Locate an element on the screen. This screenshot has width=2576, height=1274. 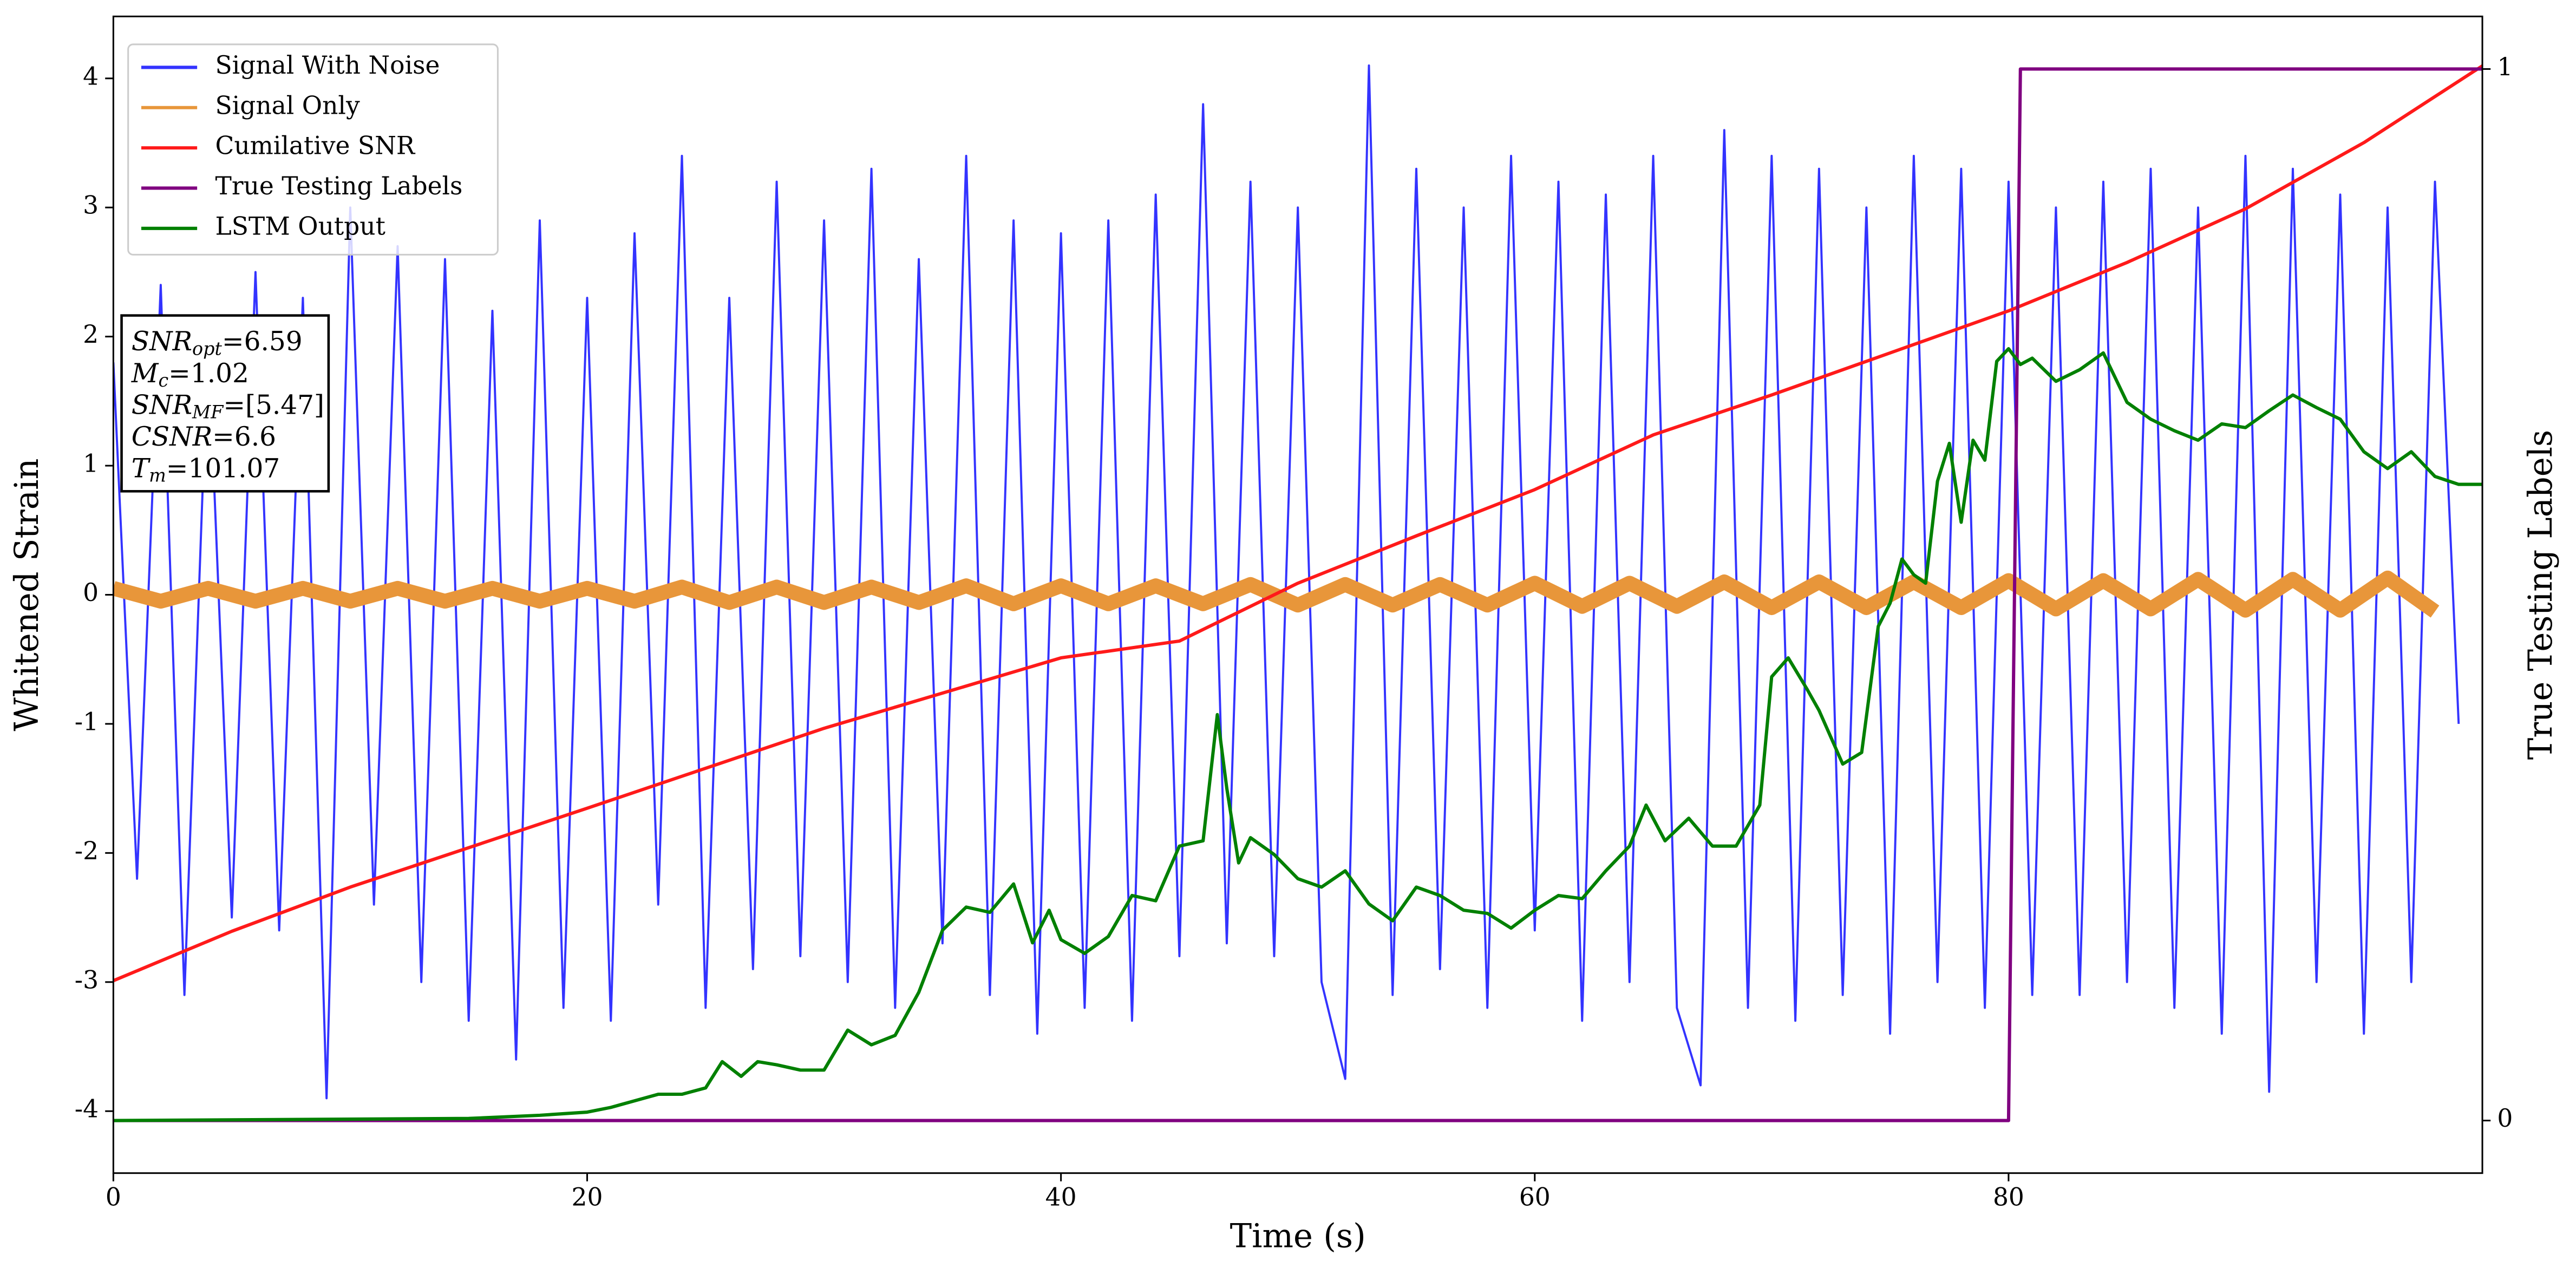
legend-box is located at coordinates (313, 149).